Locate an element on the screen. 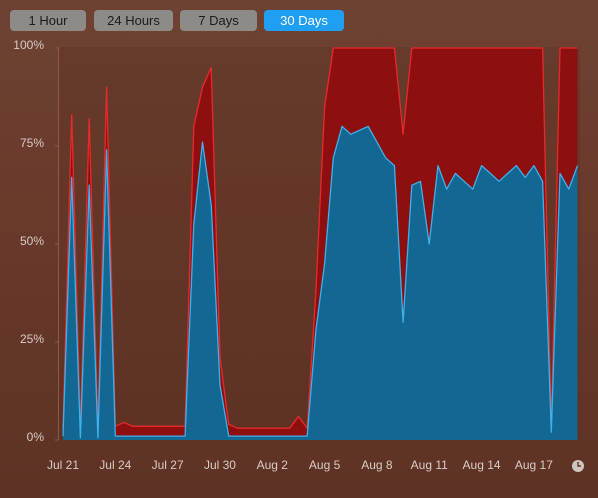 The image size is (598, 498). y-tick-label: 75% is located at coordinates (32, 143).